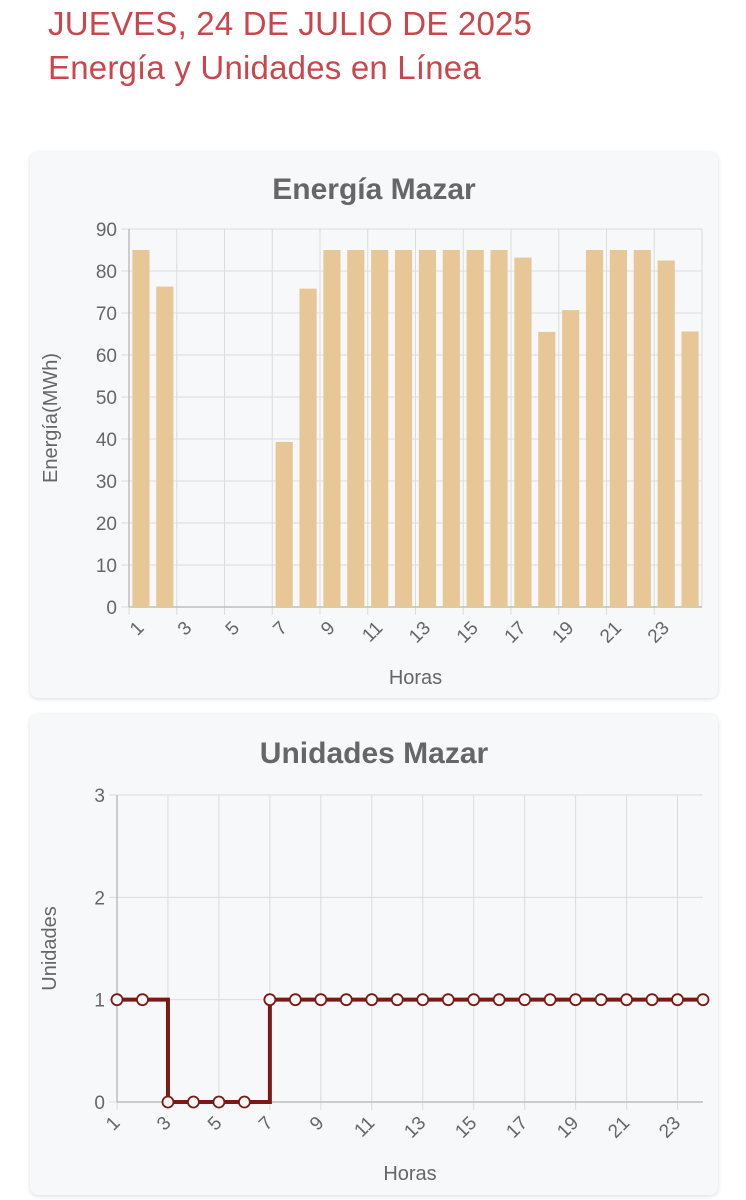 The height and width of the screenshot is (1200, 746). What do you see at coordinates (410, 1050) in the screenshot?
I see `series-line` at bounding box center [410, 1050].